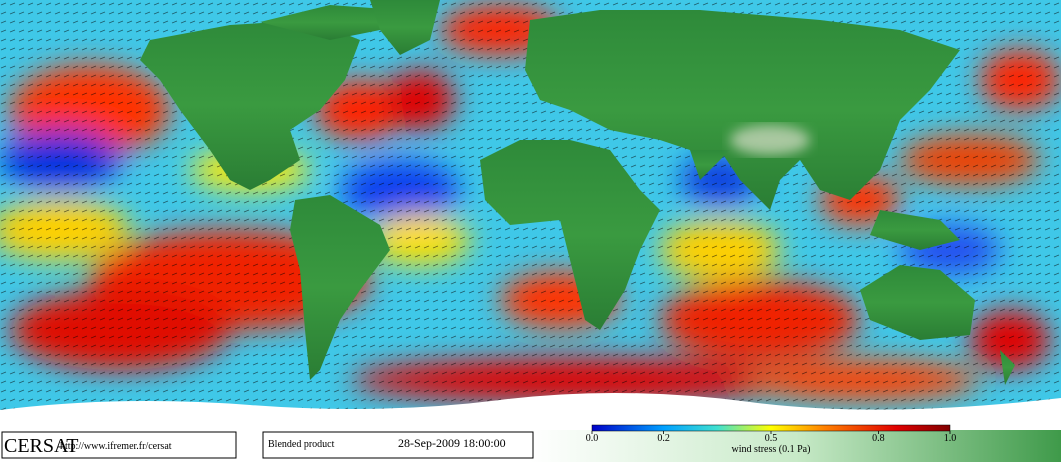 This screenshot has width=1061, height=462. I want to click on colorbar: wind stress (0.1 Pa) 0.0 0.2 0.5 0.8 1.0, so click(771, 439).